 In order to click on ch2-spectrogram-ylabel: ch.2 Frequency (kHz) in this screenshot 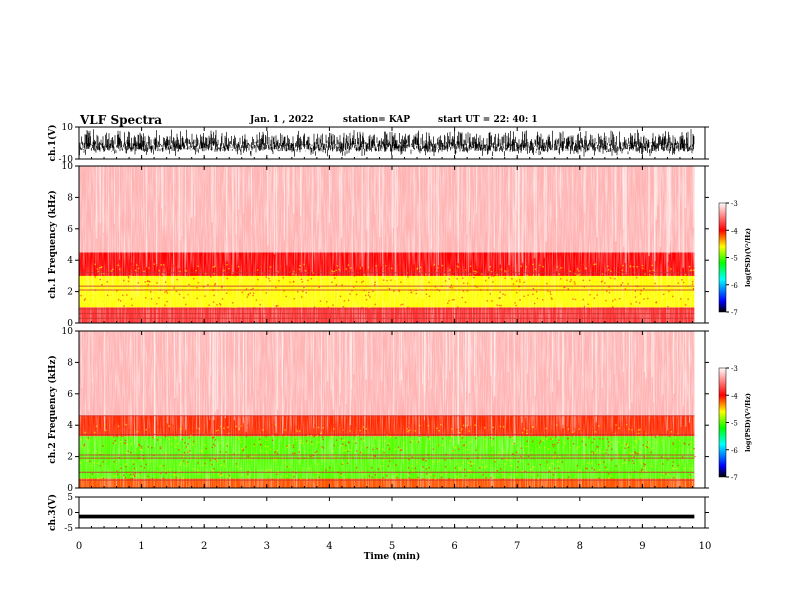, I will do `click(52, 409)`.